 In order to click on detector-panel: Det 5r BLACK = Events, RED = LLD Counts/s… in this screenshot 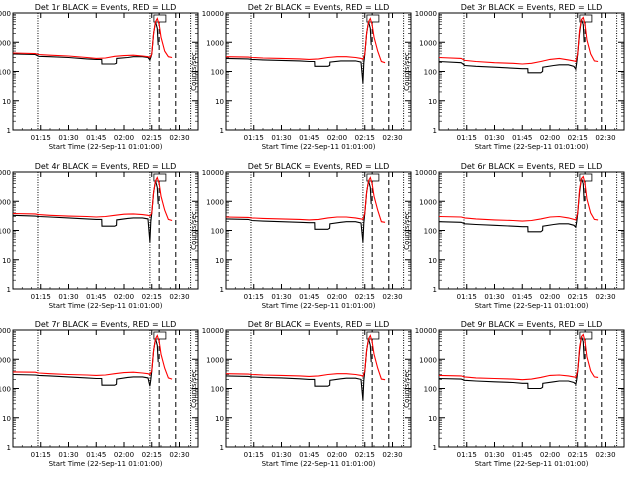, I will do `click(301, 236)`.